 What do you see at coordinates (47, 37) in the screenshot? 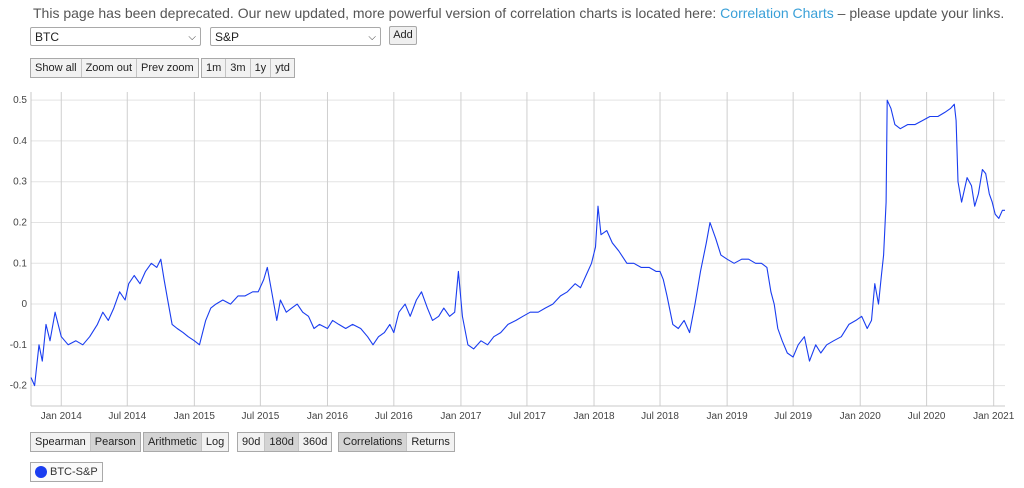
I see `asset1-value: BTC` at bounding box center [47, 37].